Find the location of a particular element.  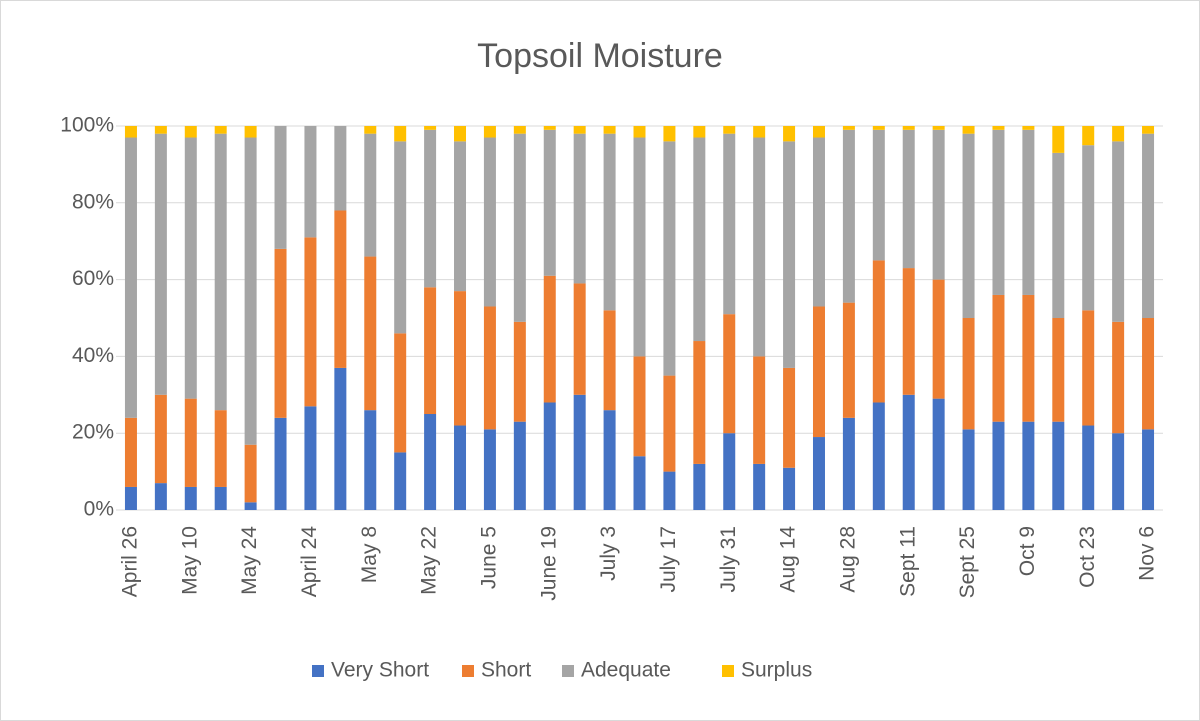

y-tick-label: 0% is located at coordinates (99, 509).